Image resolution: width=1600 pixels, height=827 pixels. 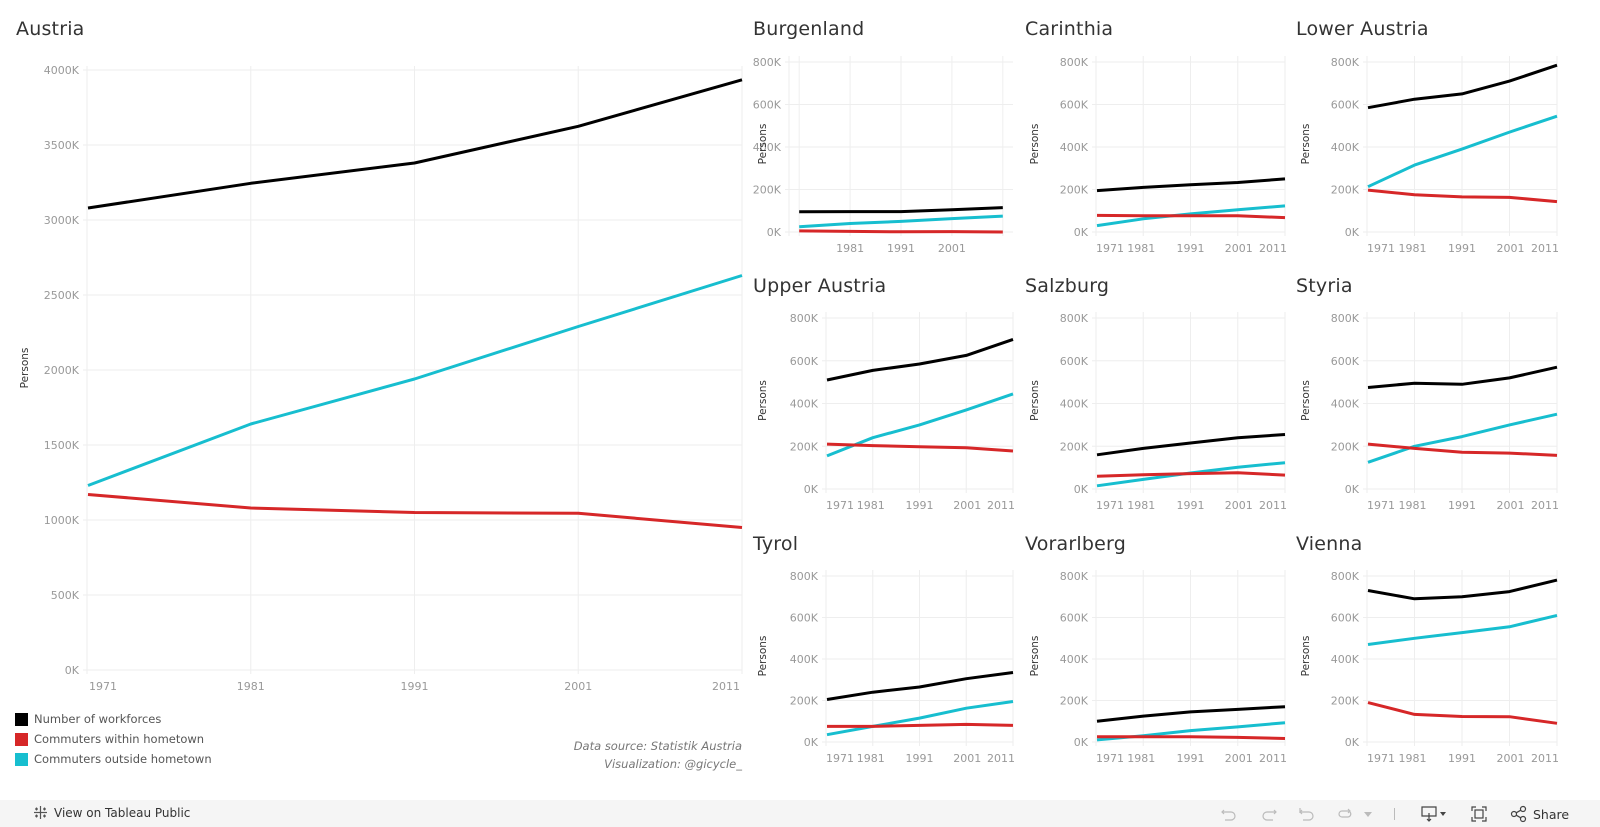 I want to click on download-button, so click(x=1435, y=814).